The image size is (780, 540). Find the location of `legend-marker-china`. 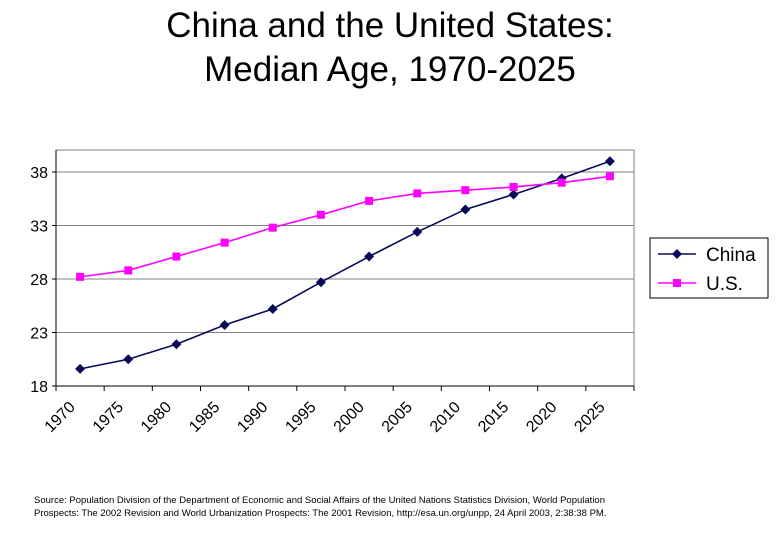

legend-marker-china is located at coordinates (677, 254).